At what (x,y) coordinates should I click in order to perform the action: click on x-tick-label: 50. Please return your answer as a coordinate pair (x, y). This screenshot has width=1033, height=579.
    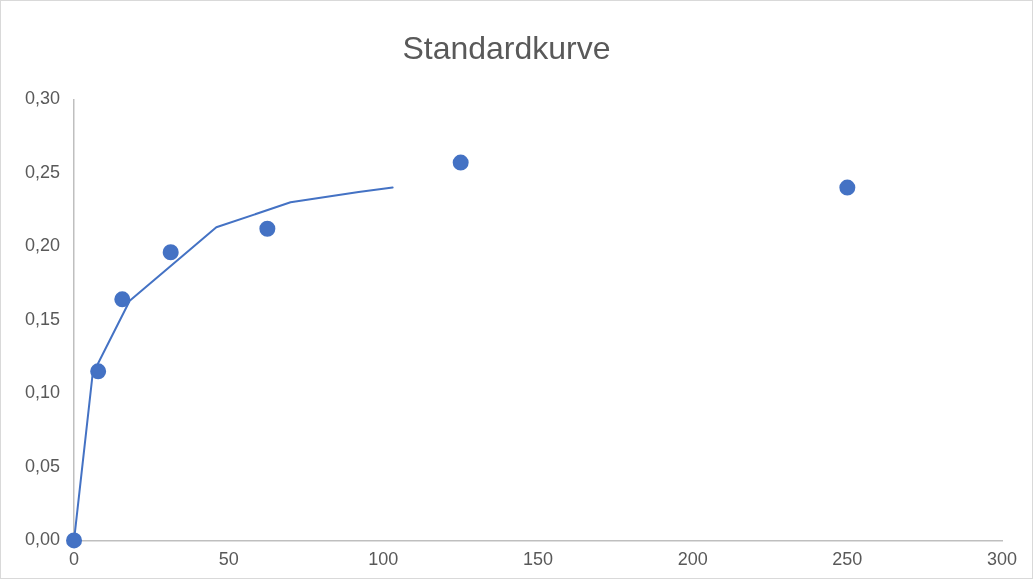
    Looking at the image, I should click on (228, 559).